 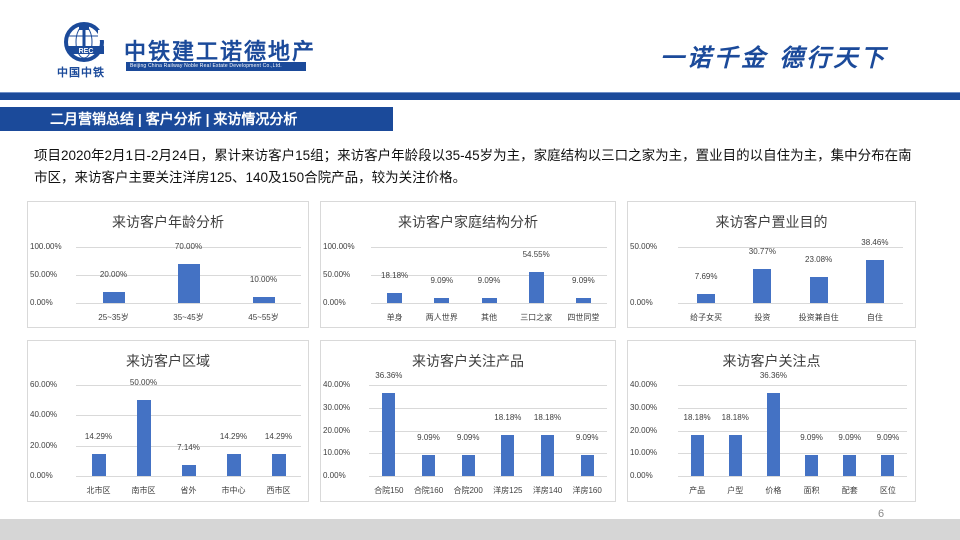 What do you see at coordinates (263, 280) in the screenshot?
I see `data-label: 10.00%` at bounding box center [263, 280].